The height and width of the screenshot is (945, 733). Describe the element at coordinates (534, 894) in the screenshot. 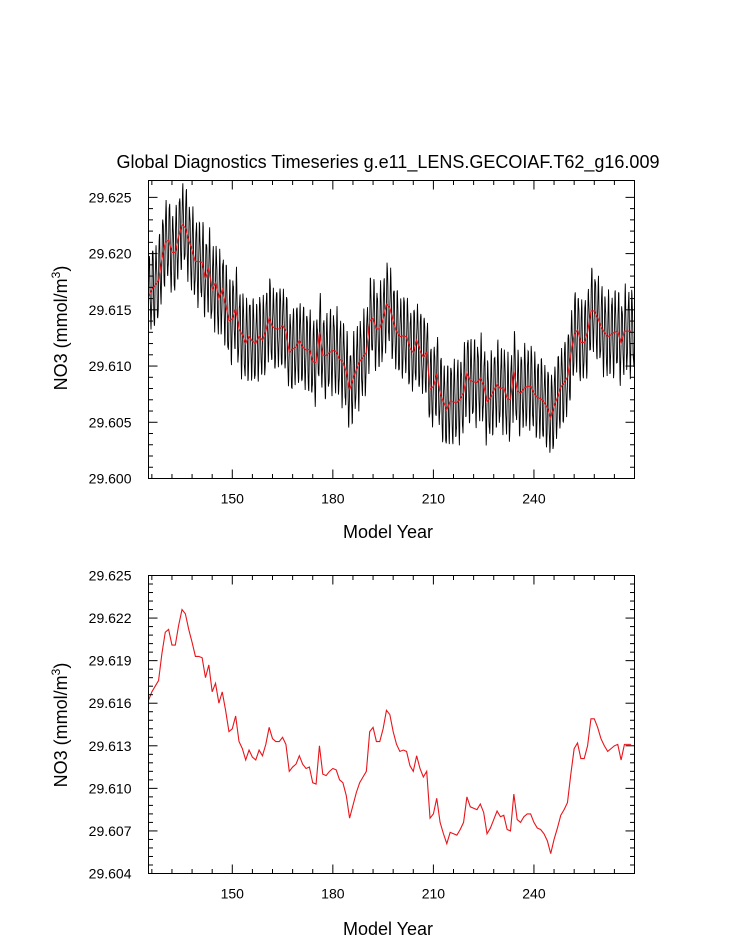

I see `bottom-x-tick-label: 240` at that location.